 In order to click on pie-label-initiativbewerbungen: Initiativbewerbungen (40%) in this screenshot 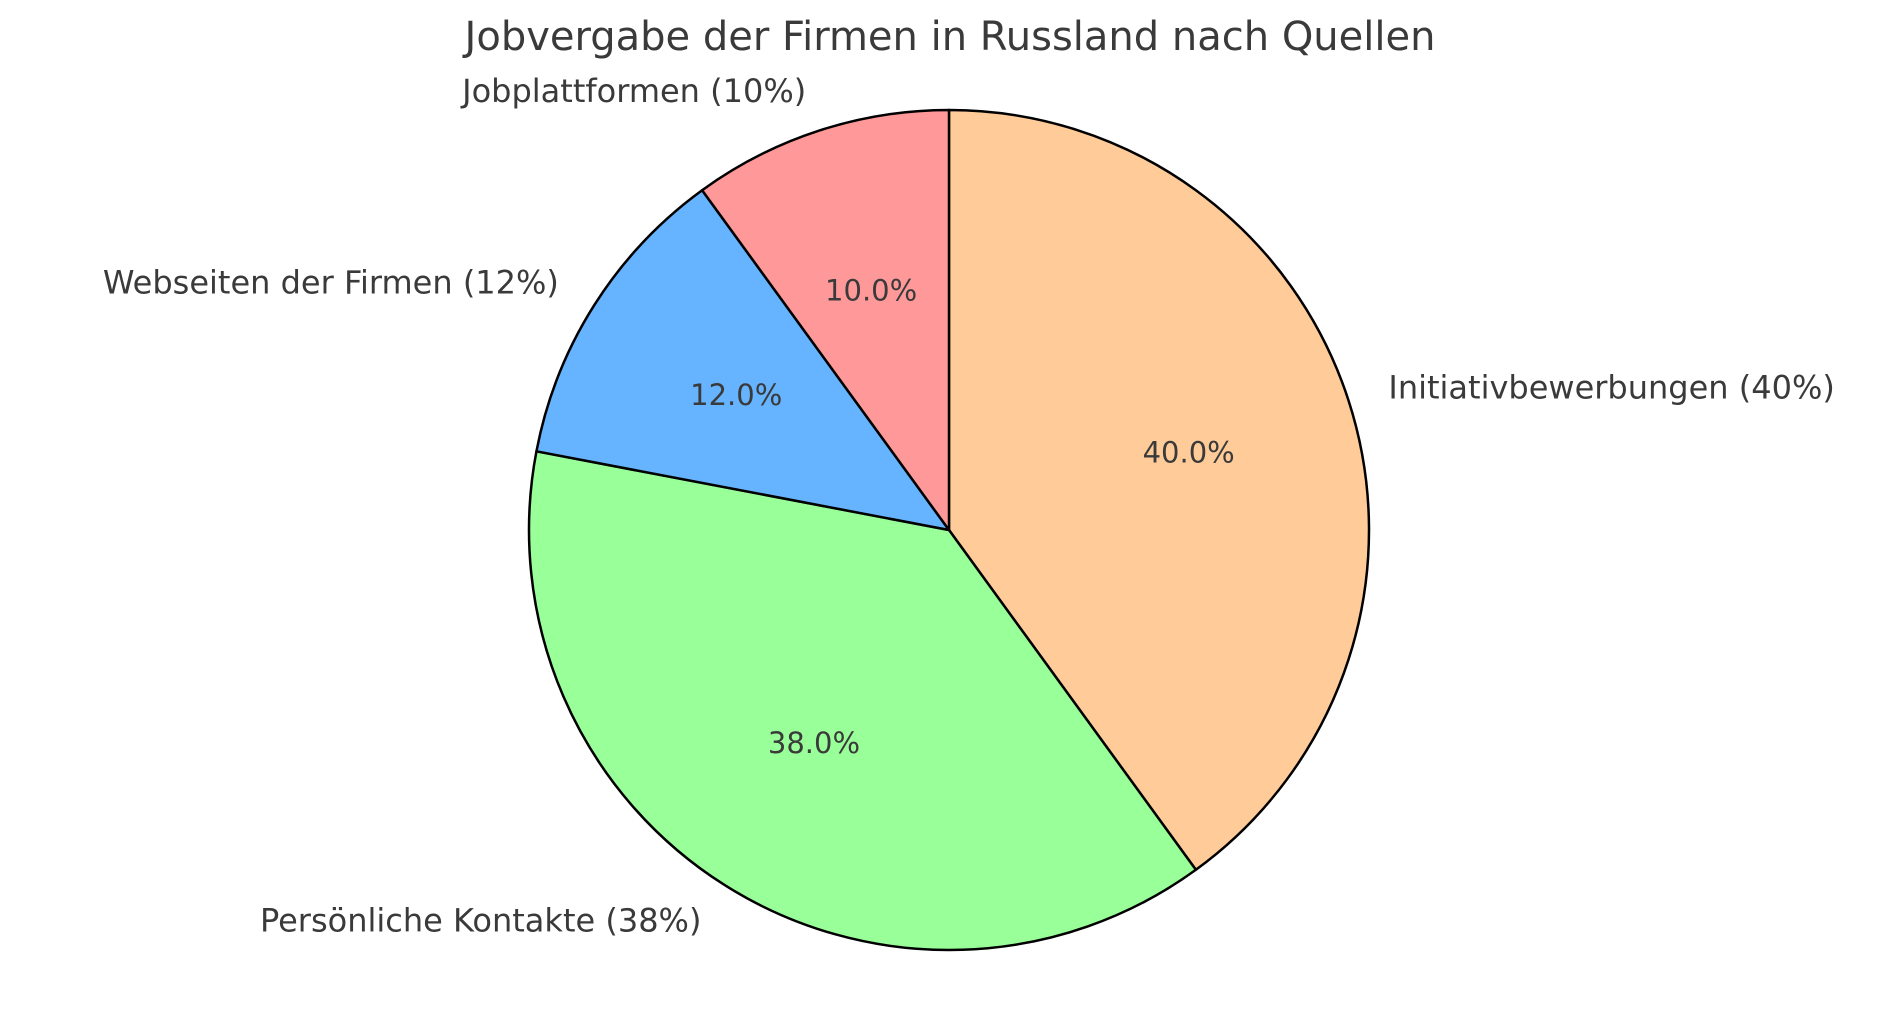, I will do `click(1611, 387)`.